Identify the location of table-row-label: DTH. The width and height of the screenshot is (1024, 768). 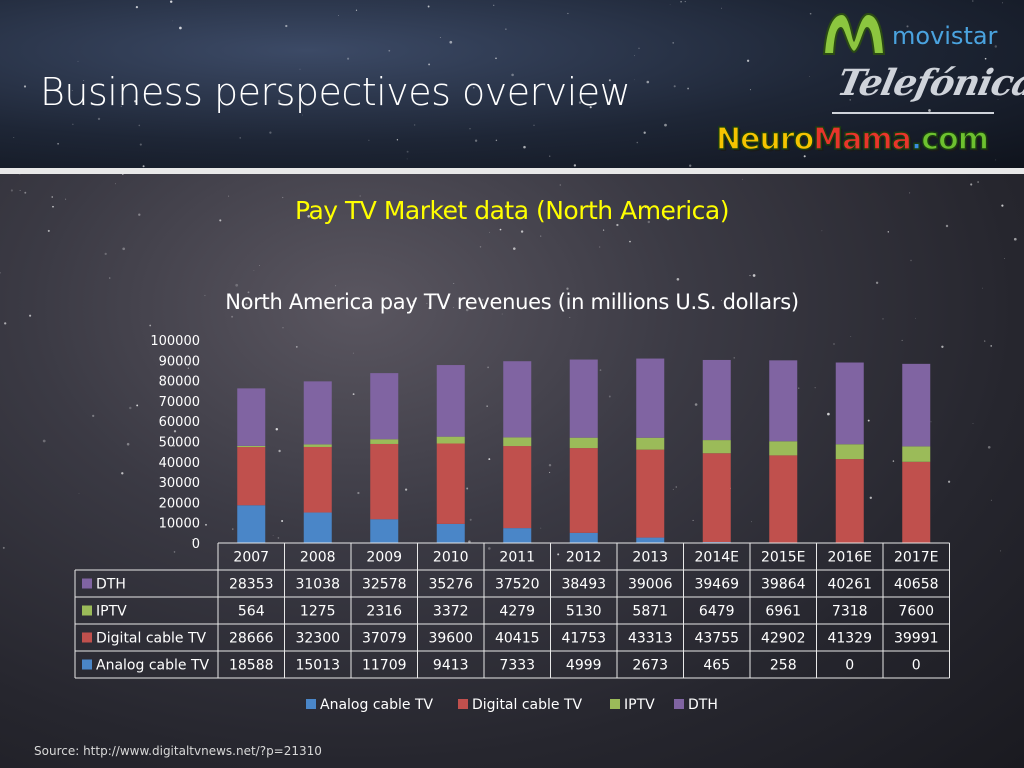
(111, 585).